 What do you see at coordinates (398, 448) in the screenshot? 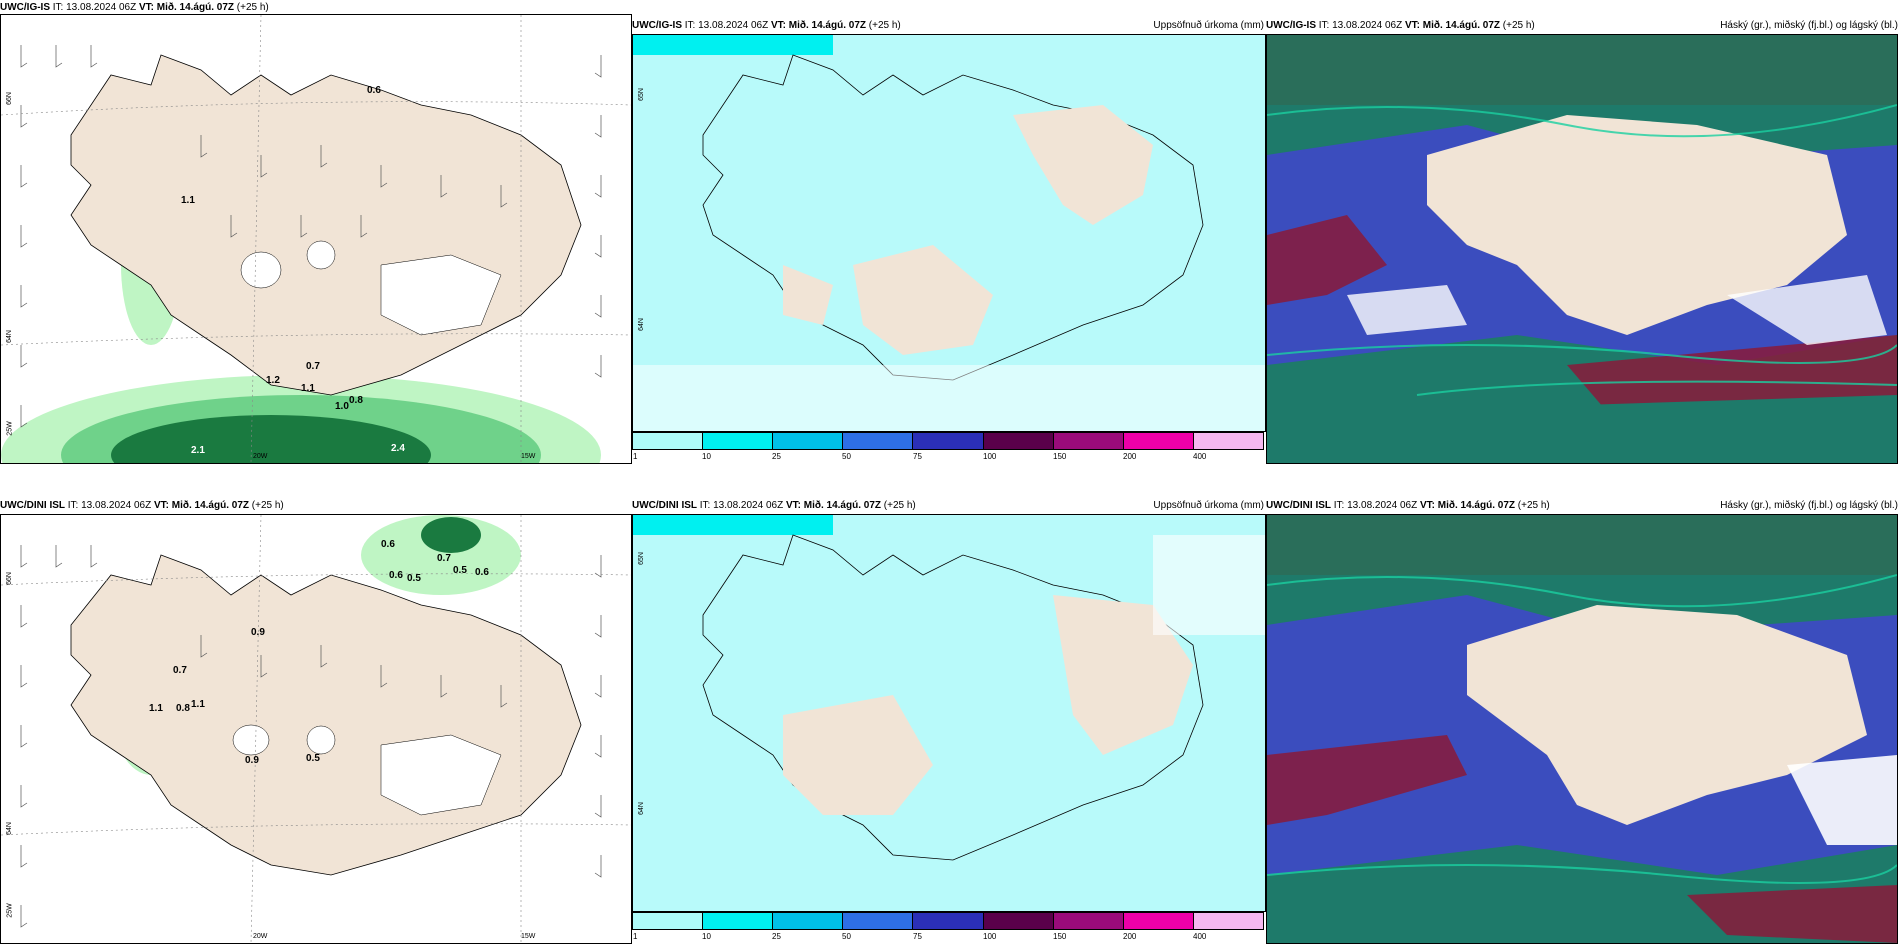
I see `precip-label: 2.4` at bounding box center [398, 448].